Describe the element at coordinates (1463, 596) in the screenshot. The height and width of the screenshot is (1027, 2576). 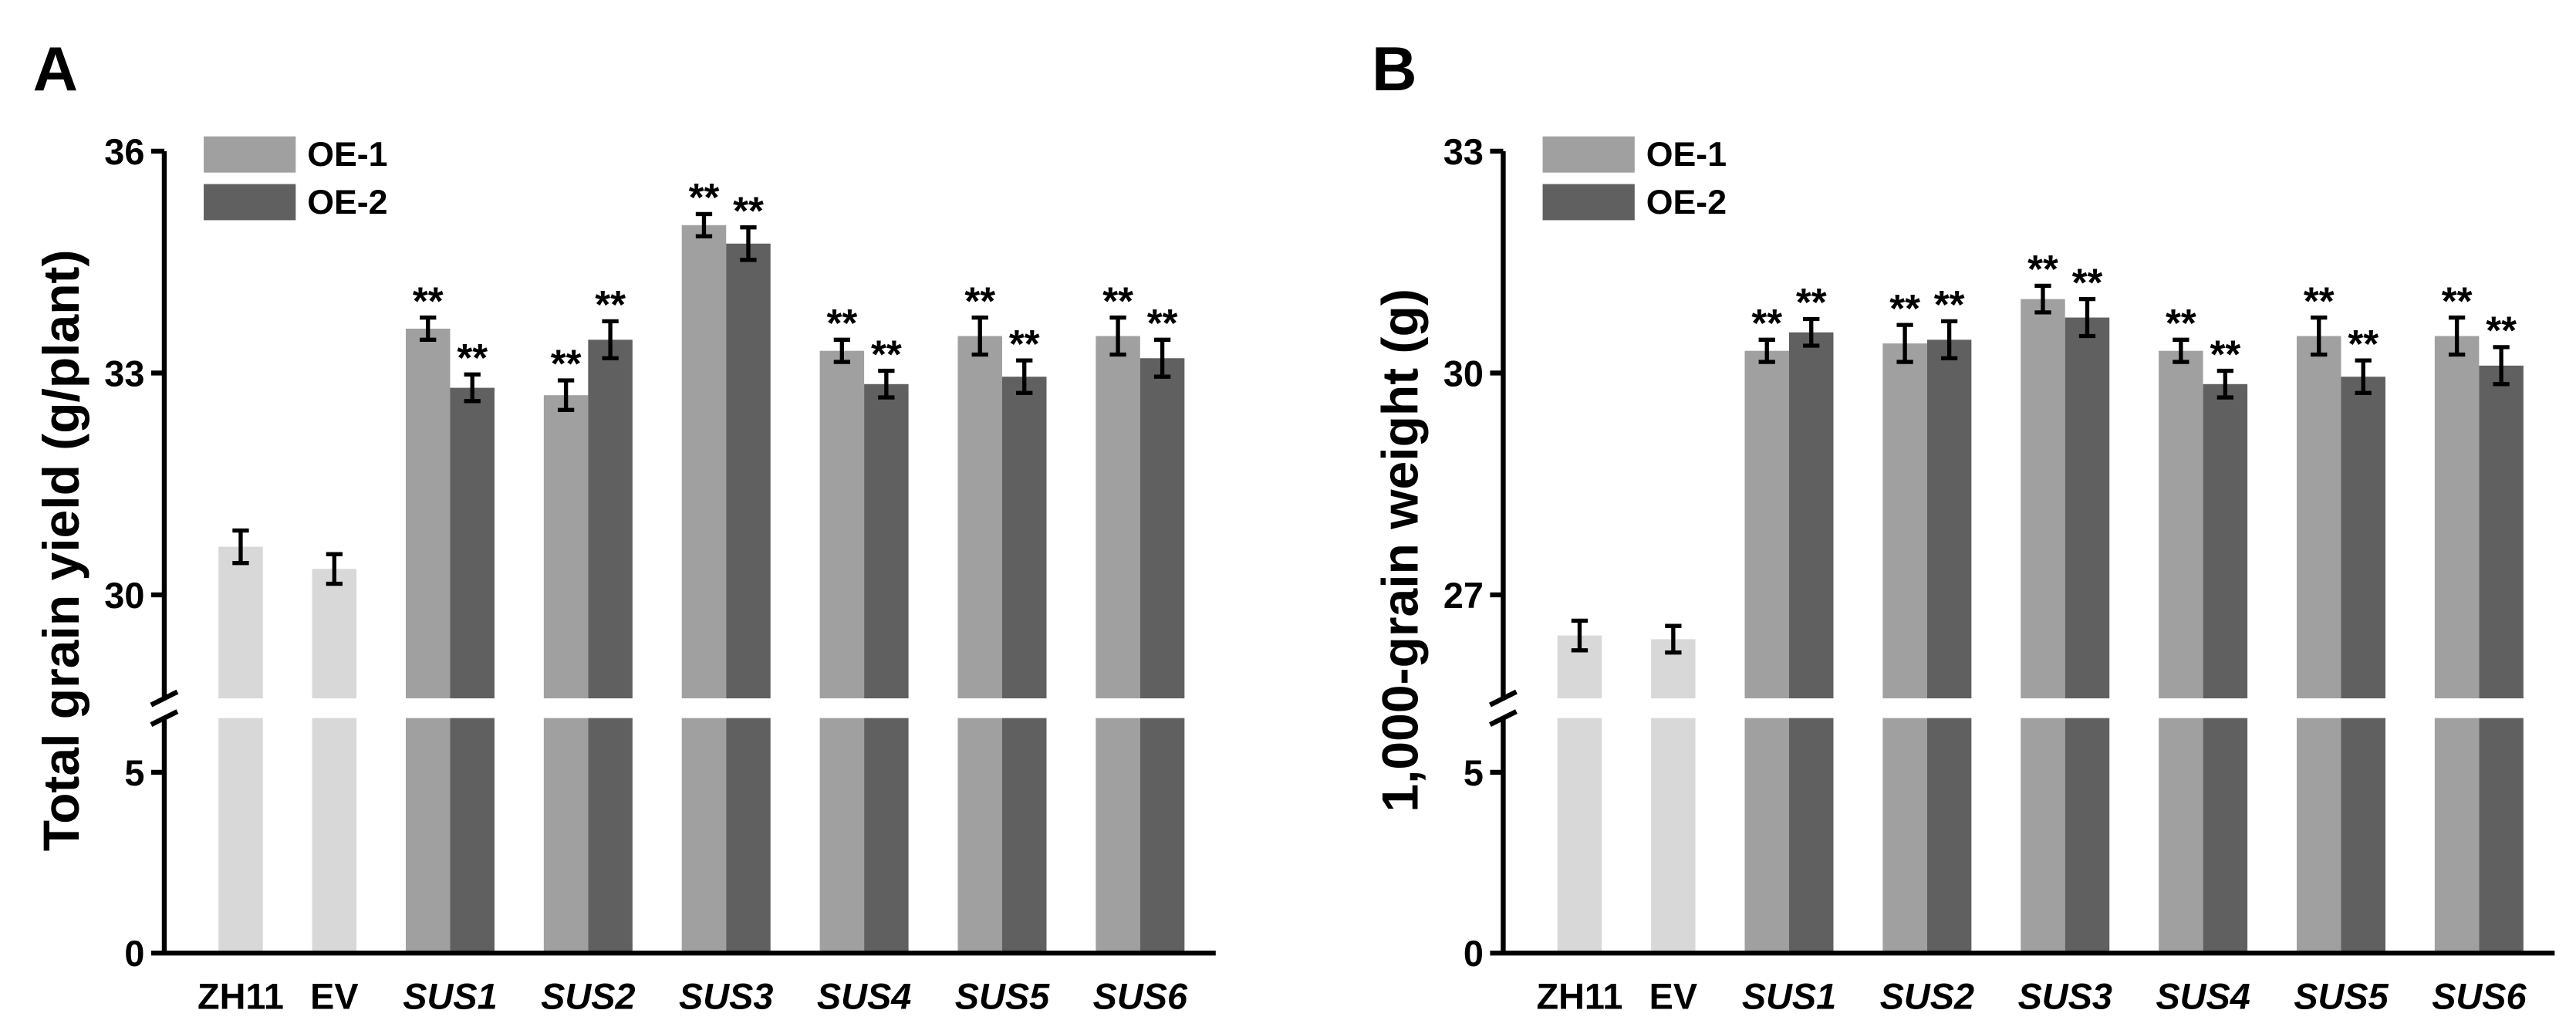
I see `y-tick-label: 27` at that location.